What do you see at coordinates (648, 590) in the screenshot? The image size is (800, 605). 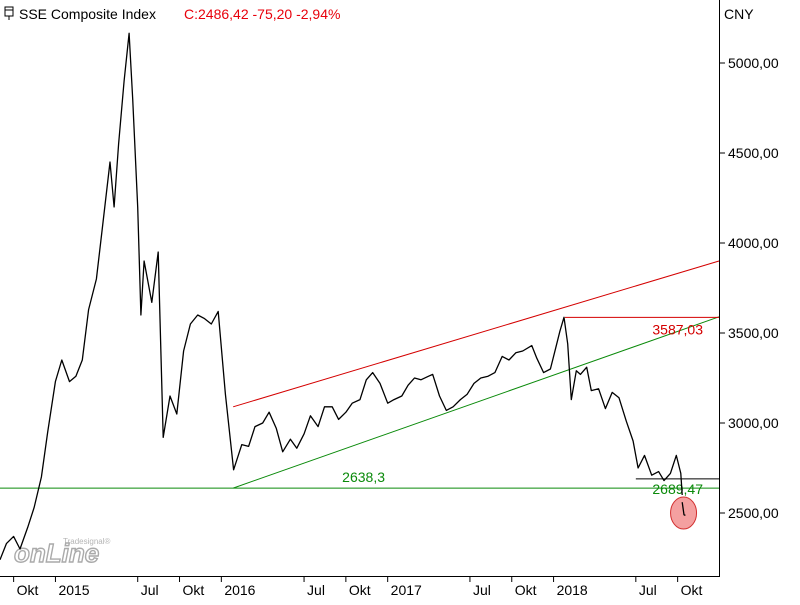 I see `x-tick-label-11: Jul` at bounding box center [648, 590].